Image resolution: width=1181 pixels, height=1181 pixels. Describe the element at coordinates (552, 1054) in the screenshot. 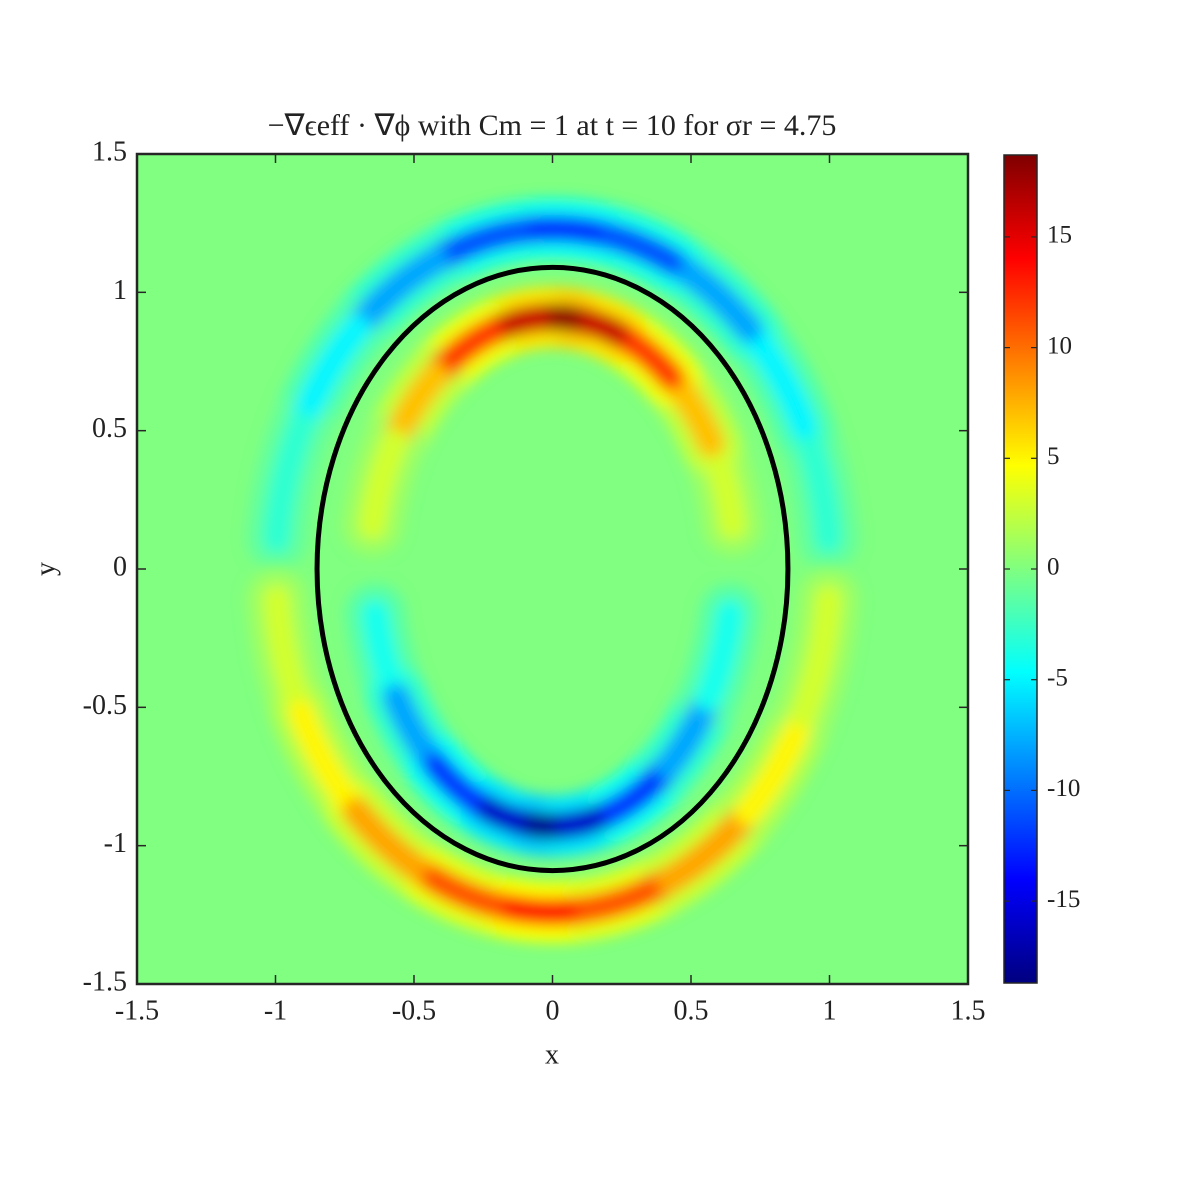

I see `x-axis-label: x` at that location.